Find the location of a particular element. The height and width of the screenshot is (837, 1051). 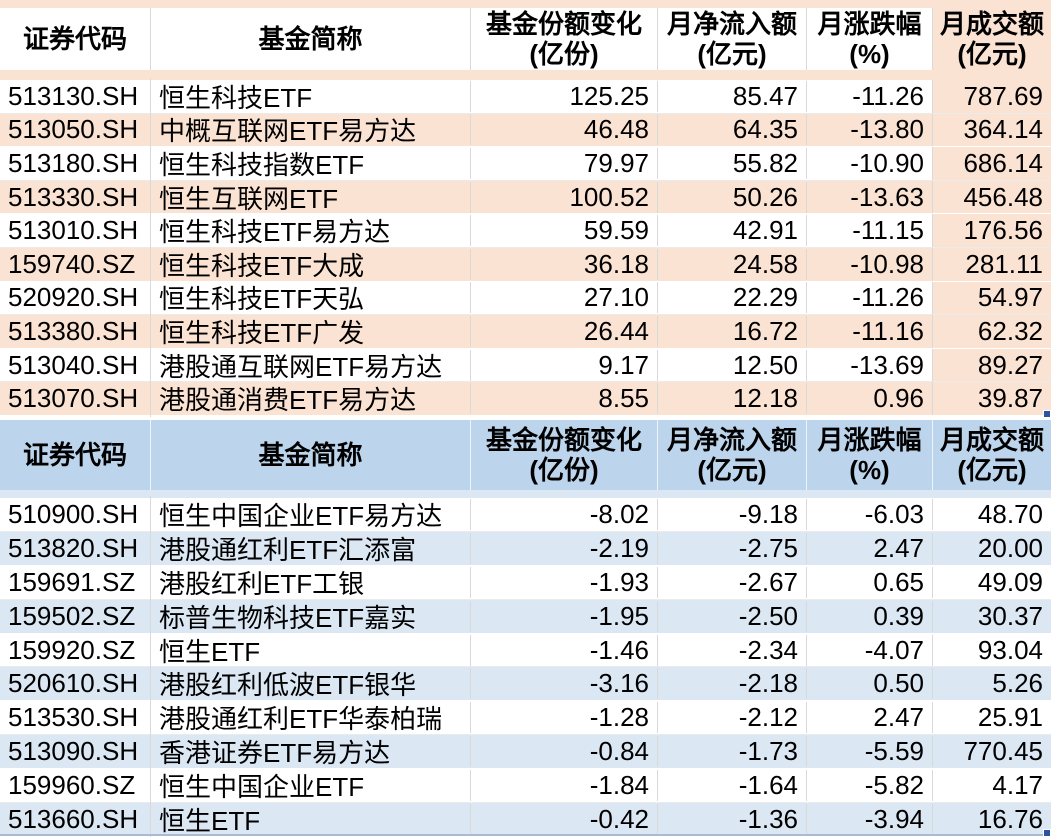

cell-code: 513380.SH is located at coordinates (73, 330).